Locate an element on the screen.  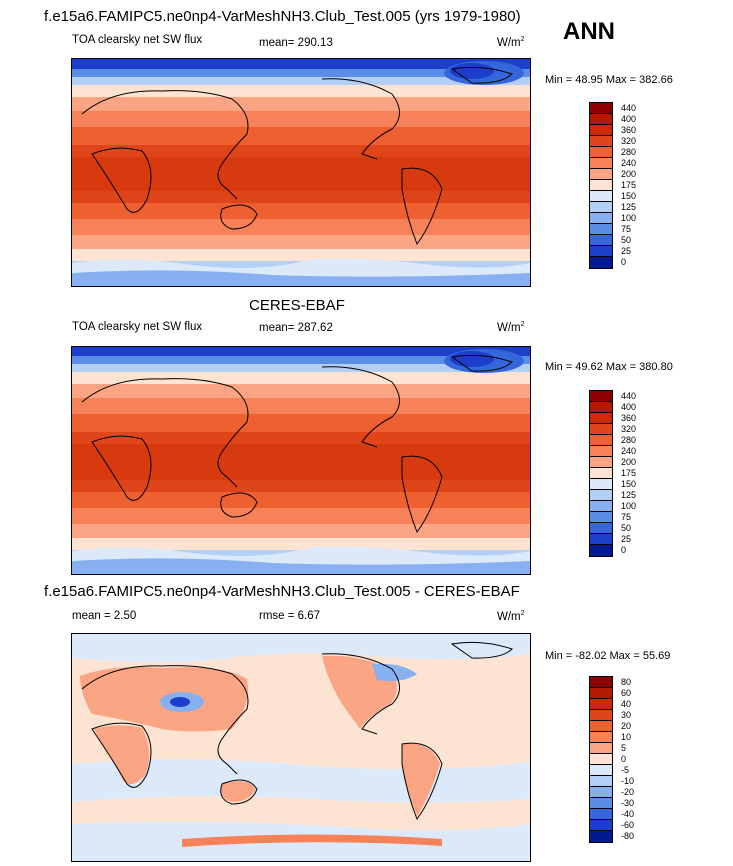
colorbar-tick-label: 360 is located at coordinates (629, 129).